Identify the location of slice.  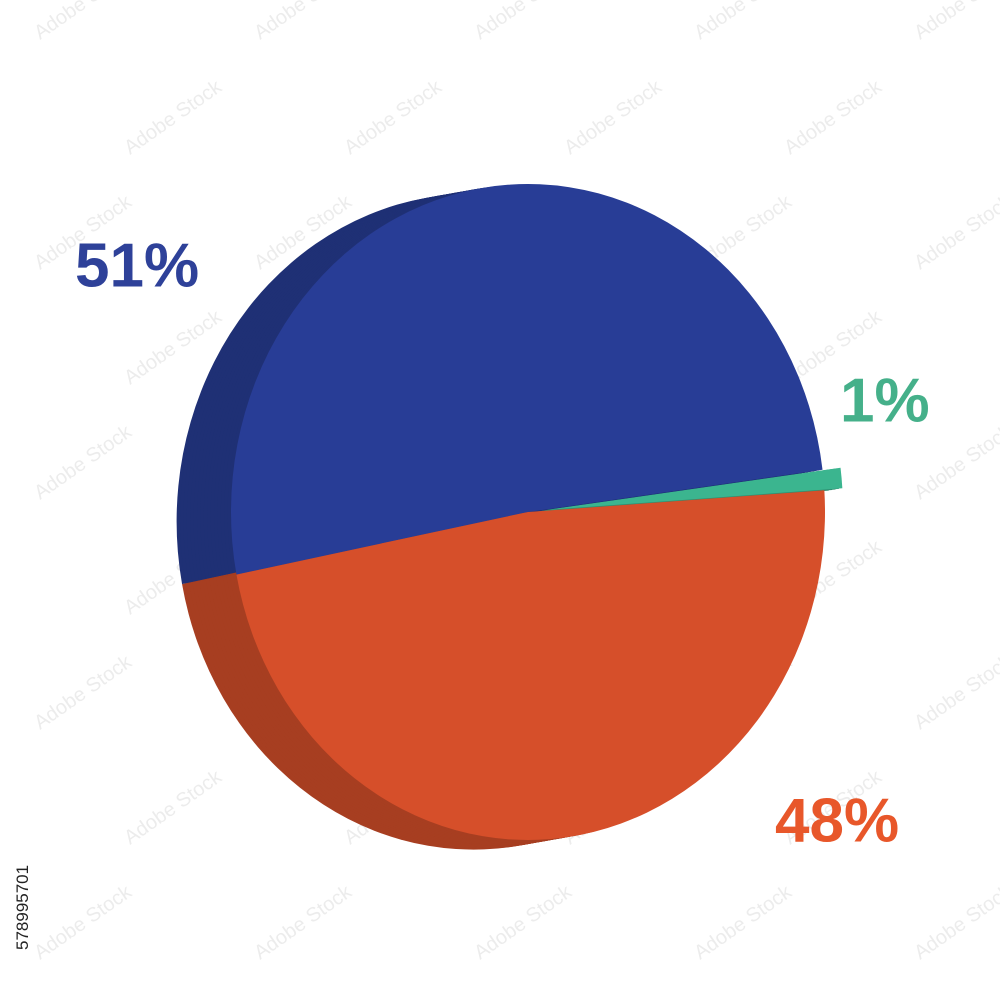
(694, 488).